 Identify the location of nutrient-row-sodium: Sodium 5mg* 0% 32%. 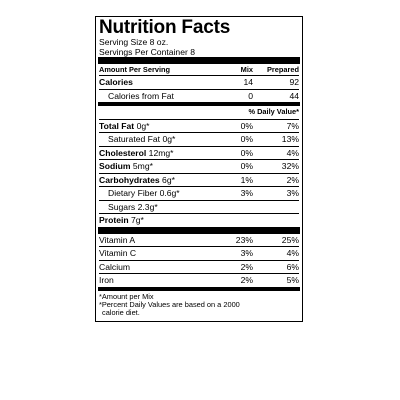
(199, 166).